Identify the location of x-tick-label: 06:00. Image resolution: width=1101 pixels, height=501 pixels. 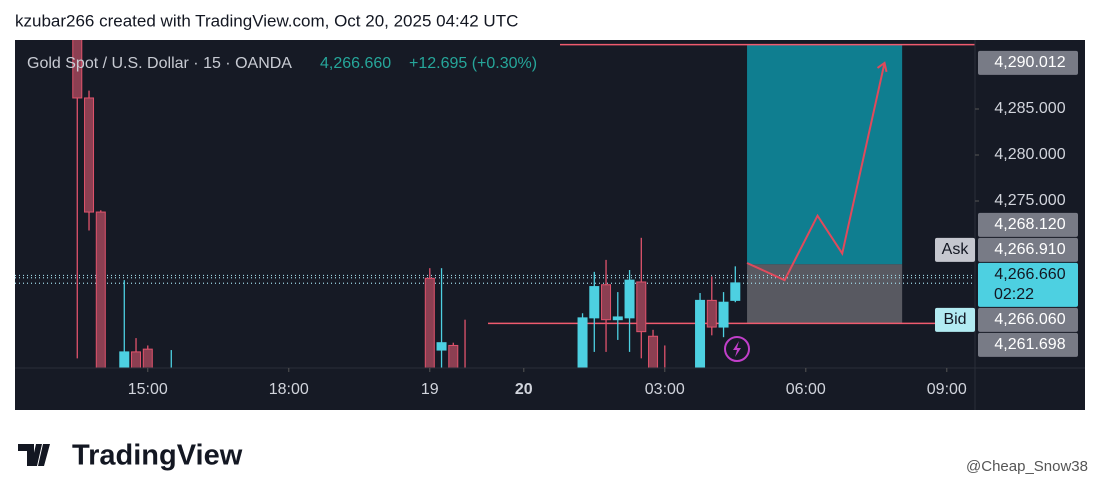
(806, 389).